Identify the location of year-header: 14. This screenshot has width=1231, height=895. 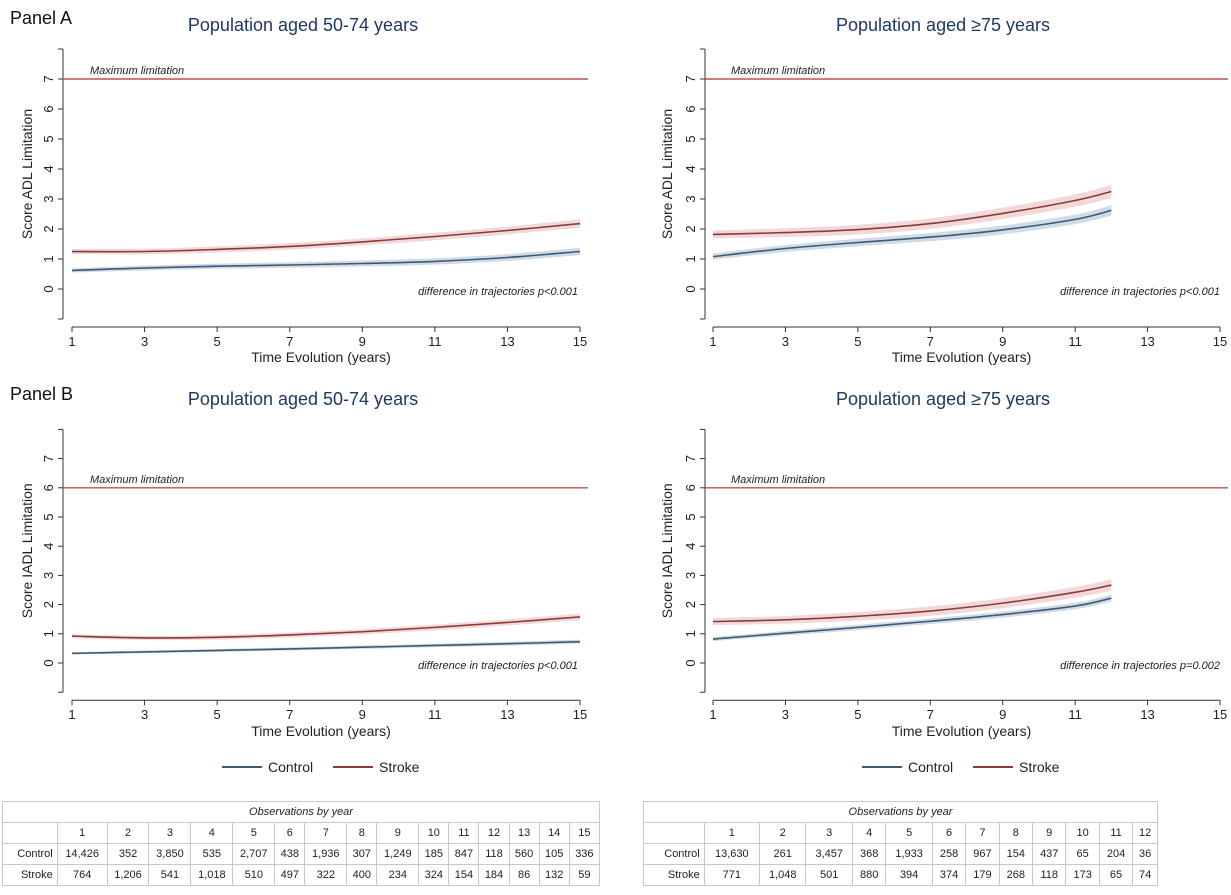
(554, 833).